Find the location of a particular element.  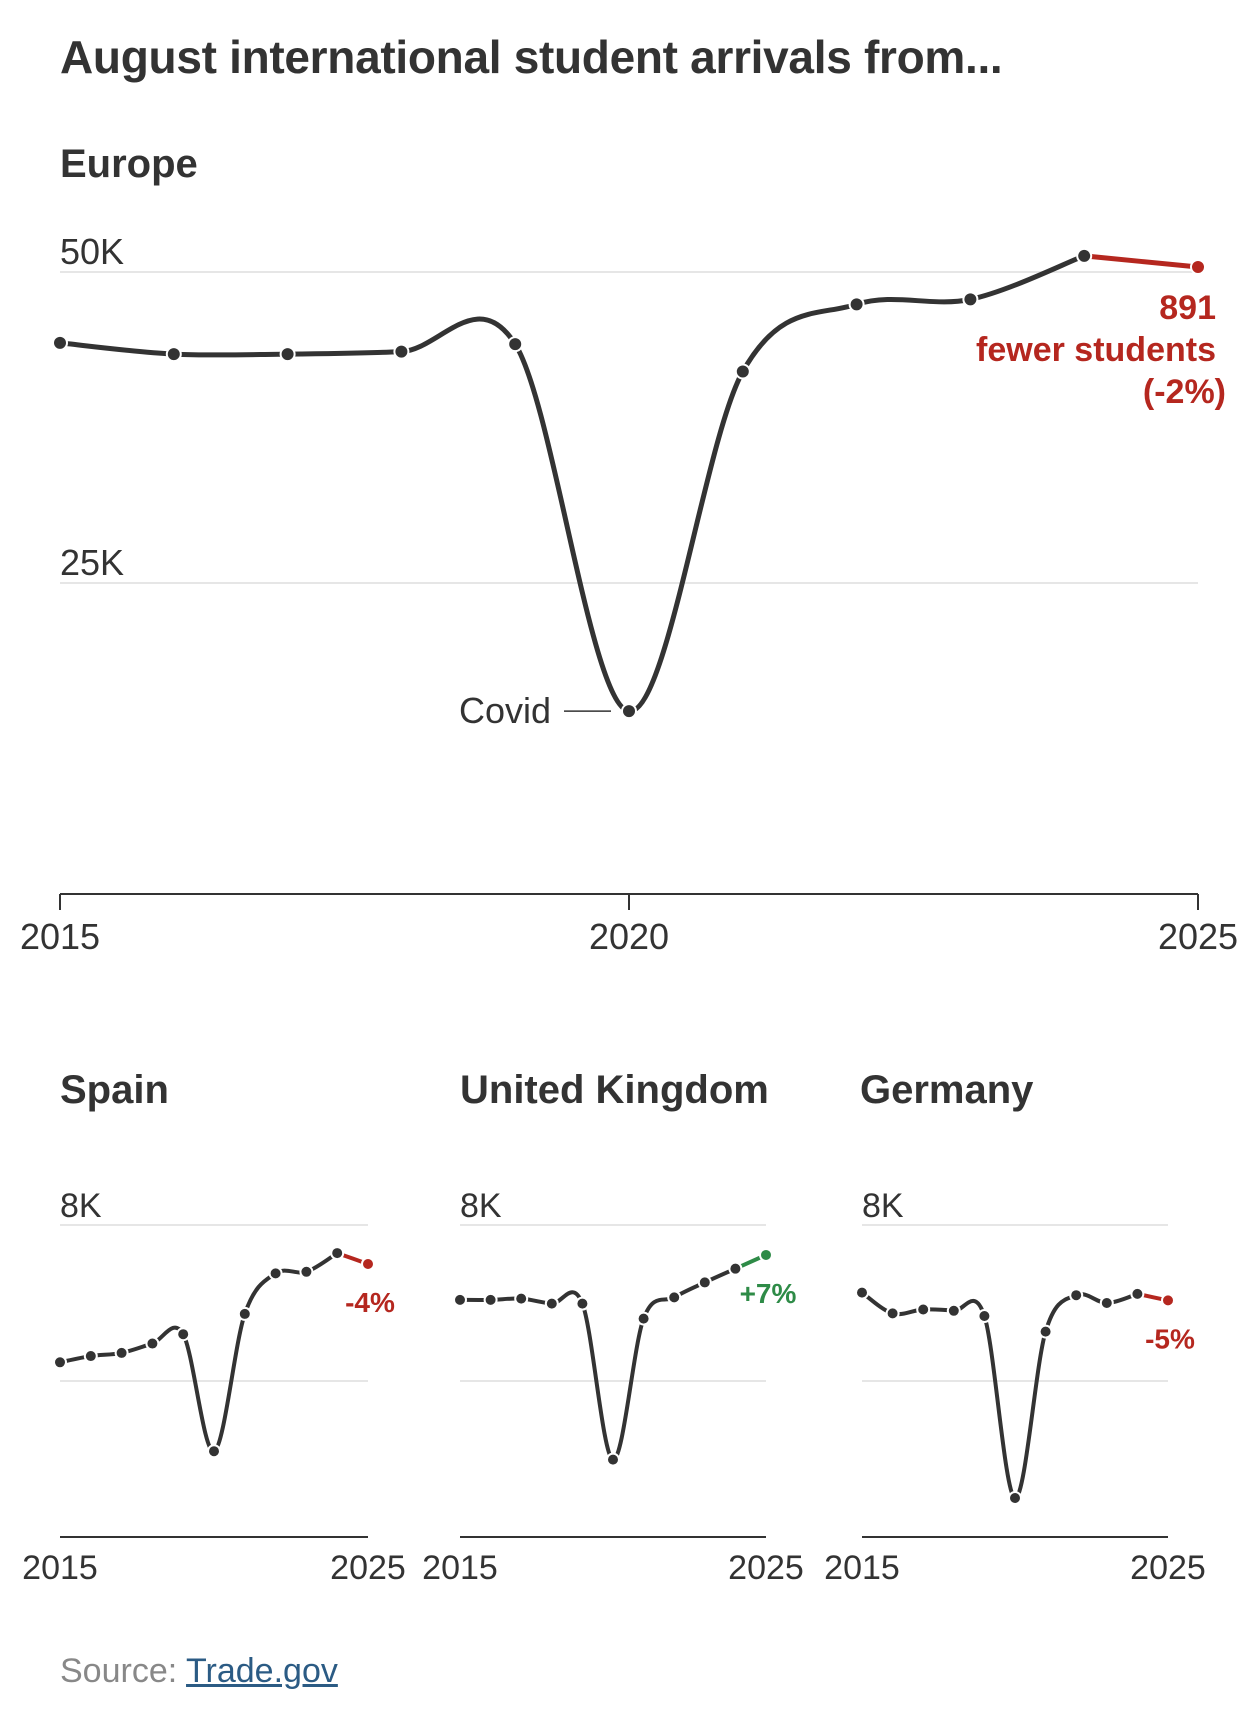

germany-point-2021 is located at coordinates (1045, 1331).